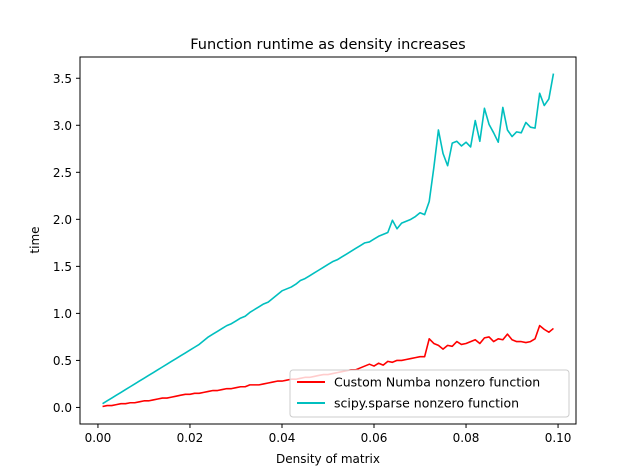 The width and height of the screenshot is (640, 476). What do you see at coordinates (374, 438) in the screenshot?
I see `x-tick-label: 0.06` at bounding box center [374, 438].